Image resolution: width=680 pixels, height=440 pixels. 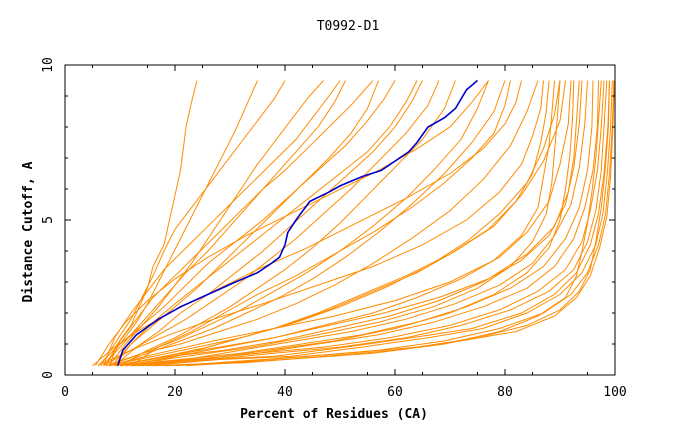 What do you see at coordinates (395, 392) in the screenshot?
I see `x-tick-label: 60` at bounding box center [395, 392].